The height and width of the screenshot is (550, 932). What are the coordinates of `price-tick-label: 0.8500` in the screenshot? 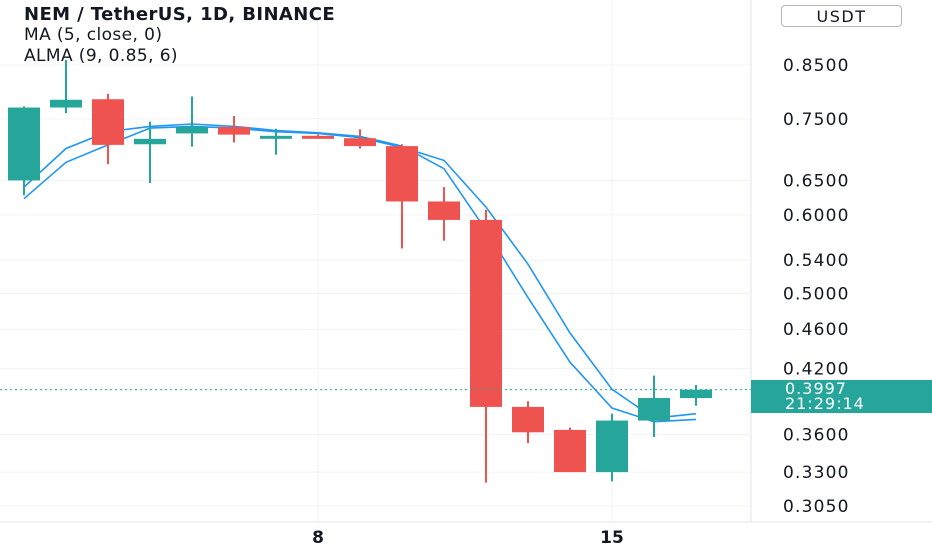 It's located at (816, 66).